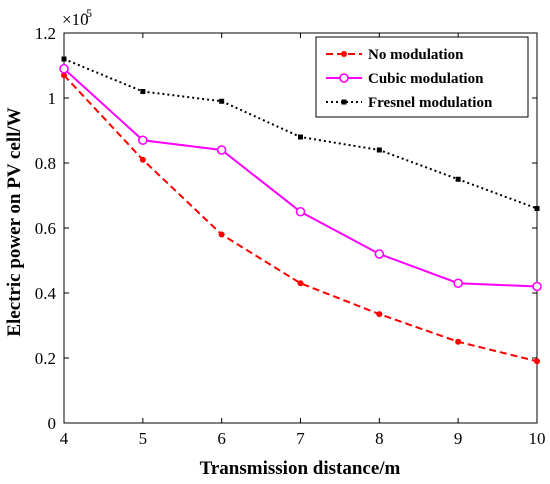  I want to click on x-tick-label: 4, so click(64, 438).